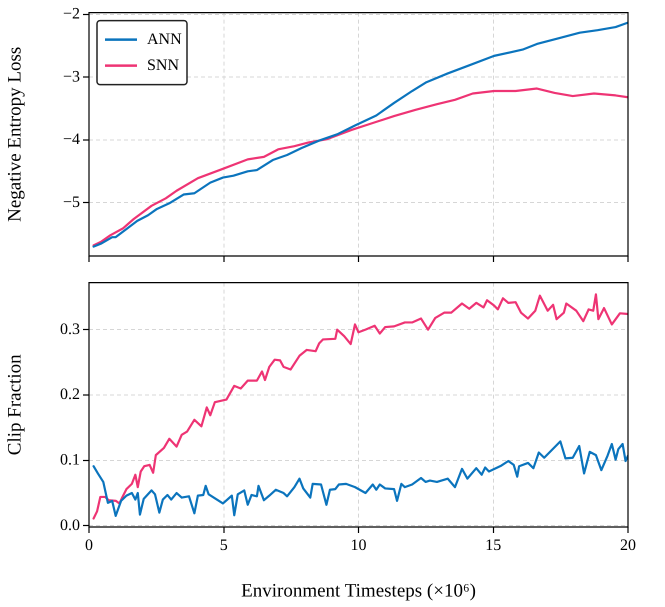  What do you see at coordinates (70, 460) in the screenshot?
I see `y-tick-label: 0.1` at bounding box center [70, 460].